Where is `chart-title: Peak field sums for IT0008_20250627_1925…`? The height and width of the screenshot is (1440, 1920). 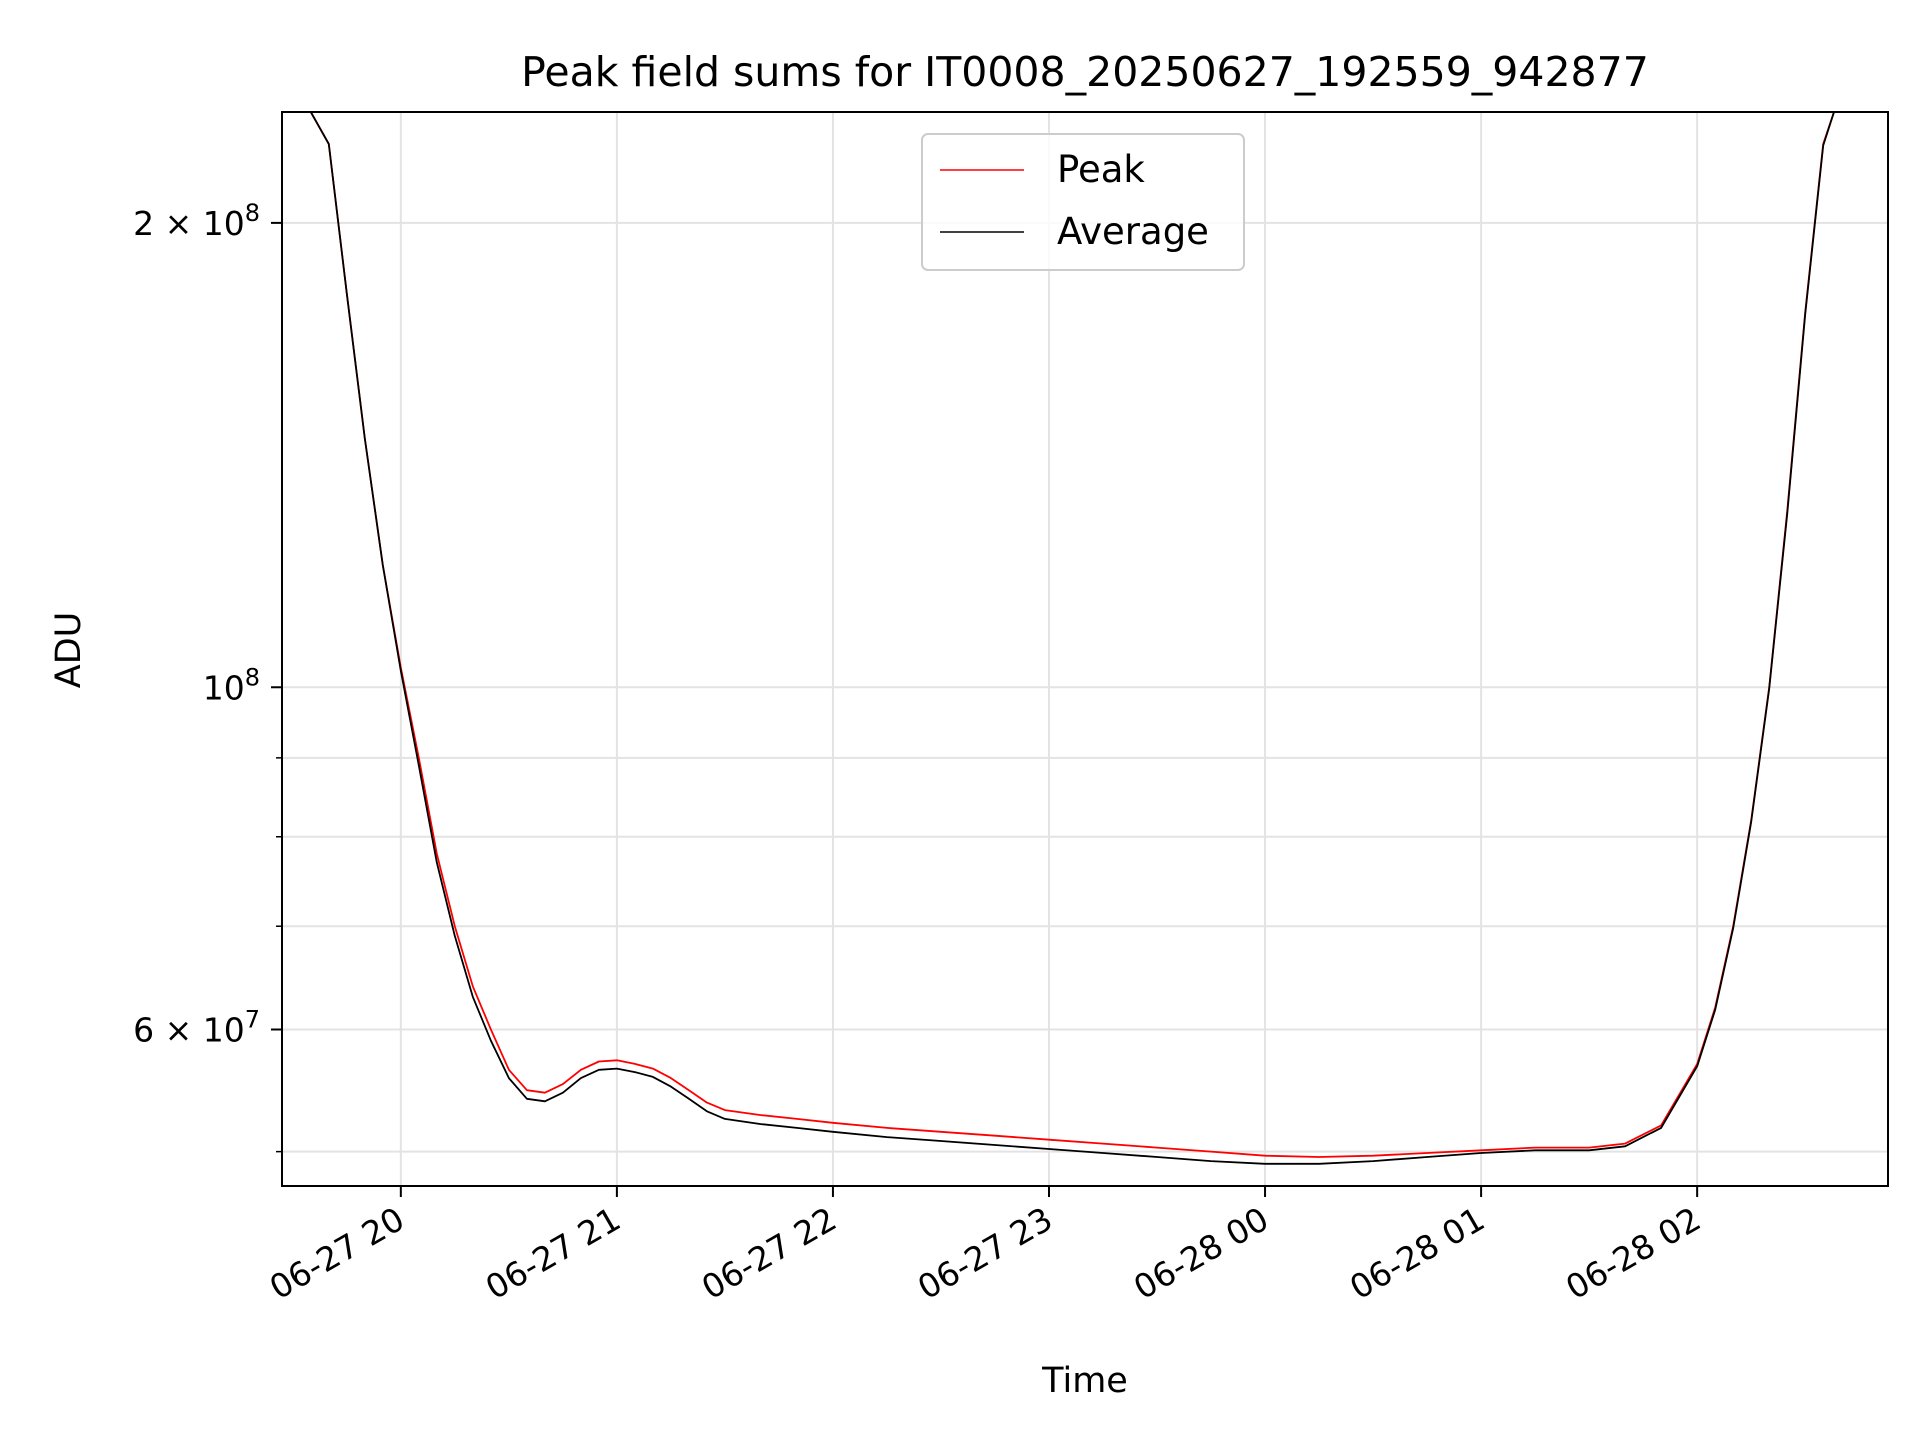
chart-title: Peak field sums for IT0008_20250627_1925… is located at coordinates (1085, 72).